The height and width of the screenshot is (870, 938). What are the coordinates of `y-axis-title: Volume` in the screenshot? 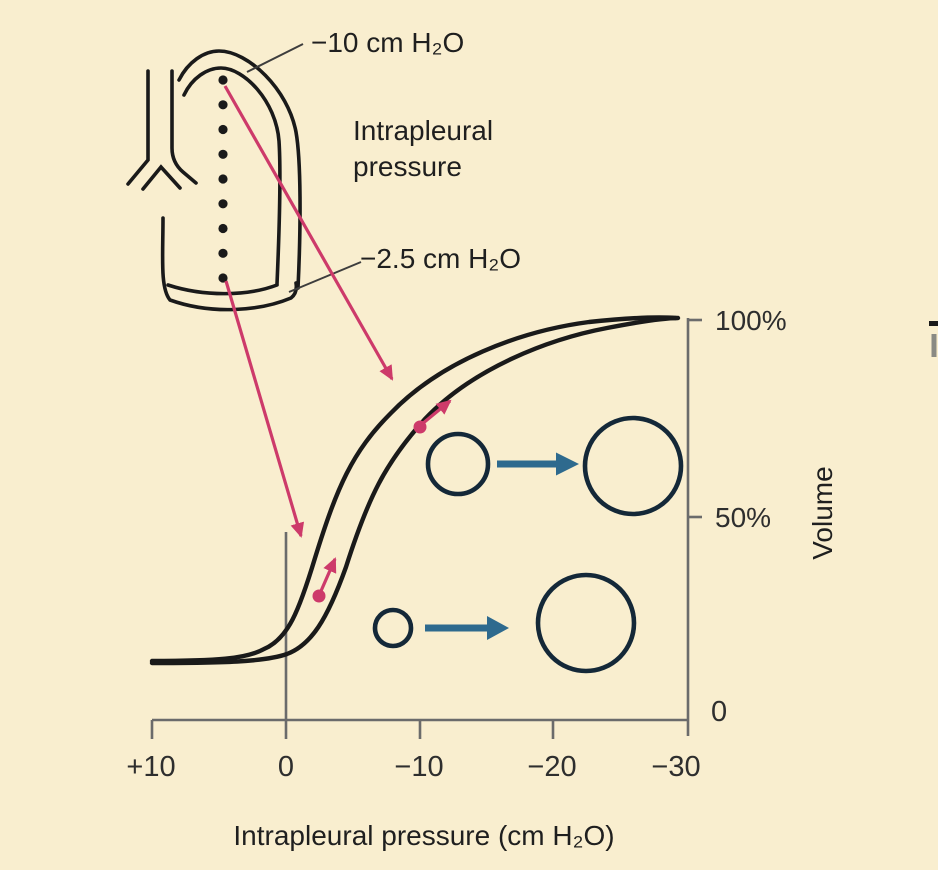 It's located at (822, 513).